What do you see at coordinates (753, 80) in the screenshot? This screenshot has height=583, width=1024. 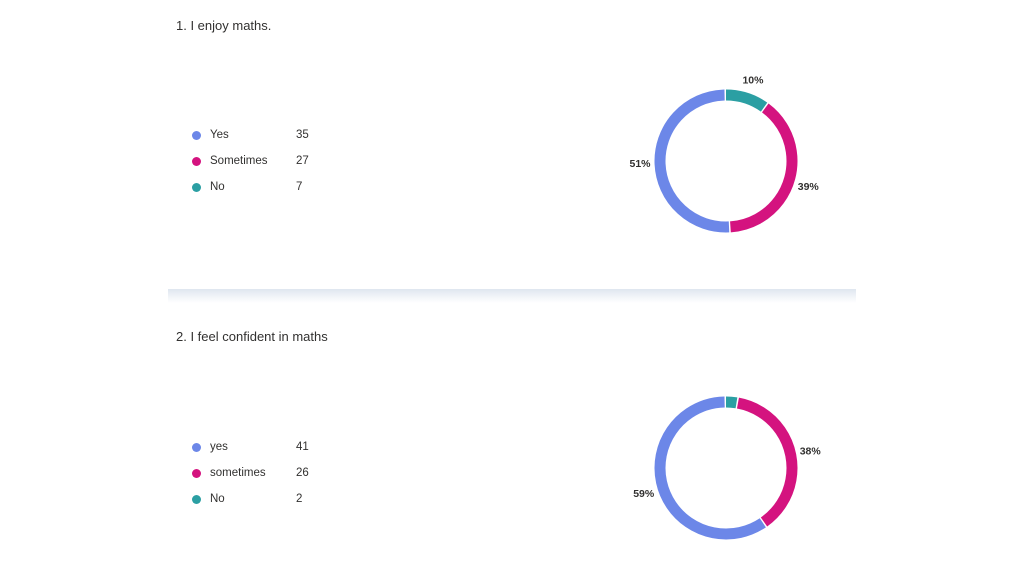 I see `donut-percent-label: 10%` at bounding box center [753, 80].